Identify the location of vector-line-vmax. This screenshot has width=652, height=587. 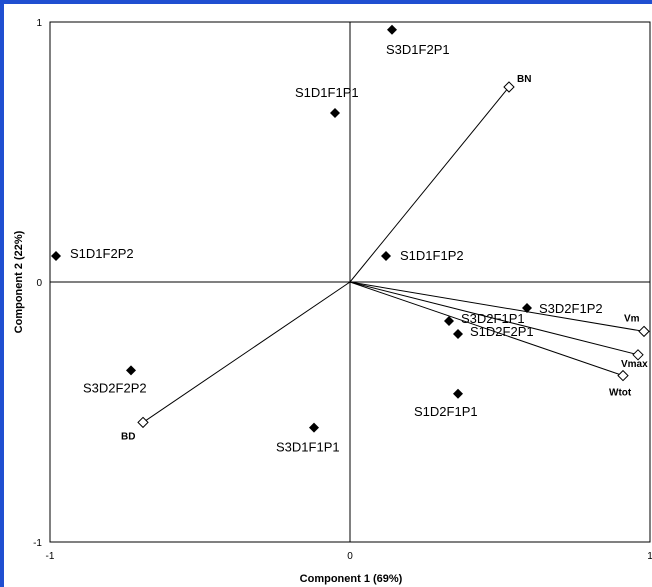
(494, 318).